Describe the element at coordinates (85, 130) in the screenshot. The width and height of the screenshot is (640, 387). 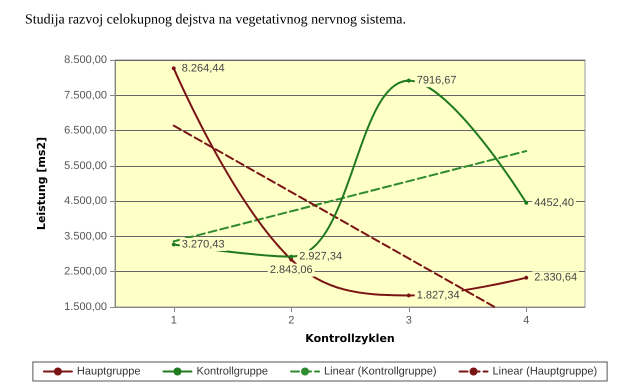
I see `y-tick-label: 6.500,00` at that location.